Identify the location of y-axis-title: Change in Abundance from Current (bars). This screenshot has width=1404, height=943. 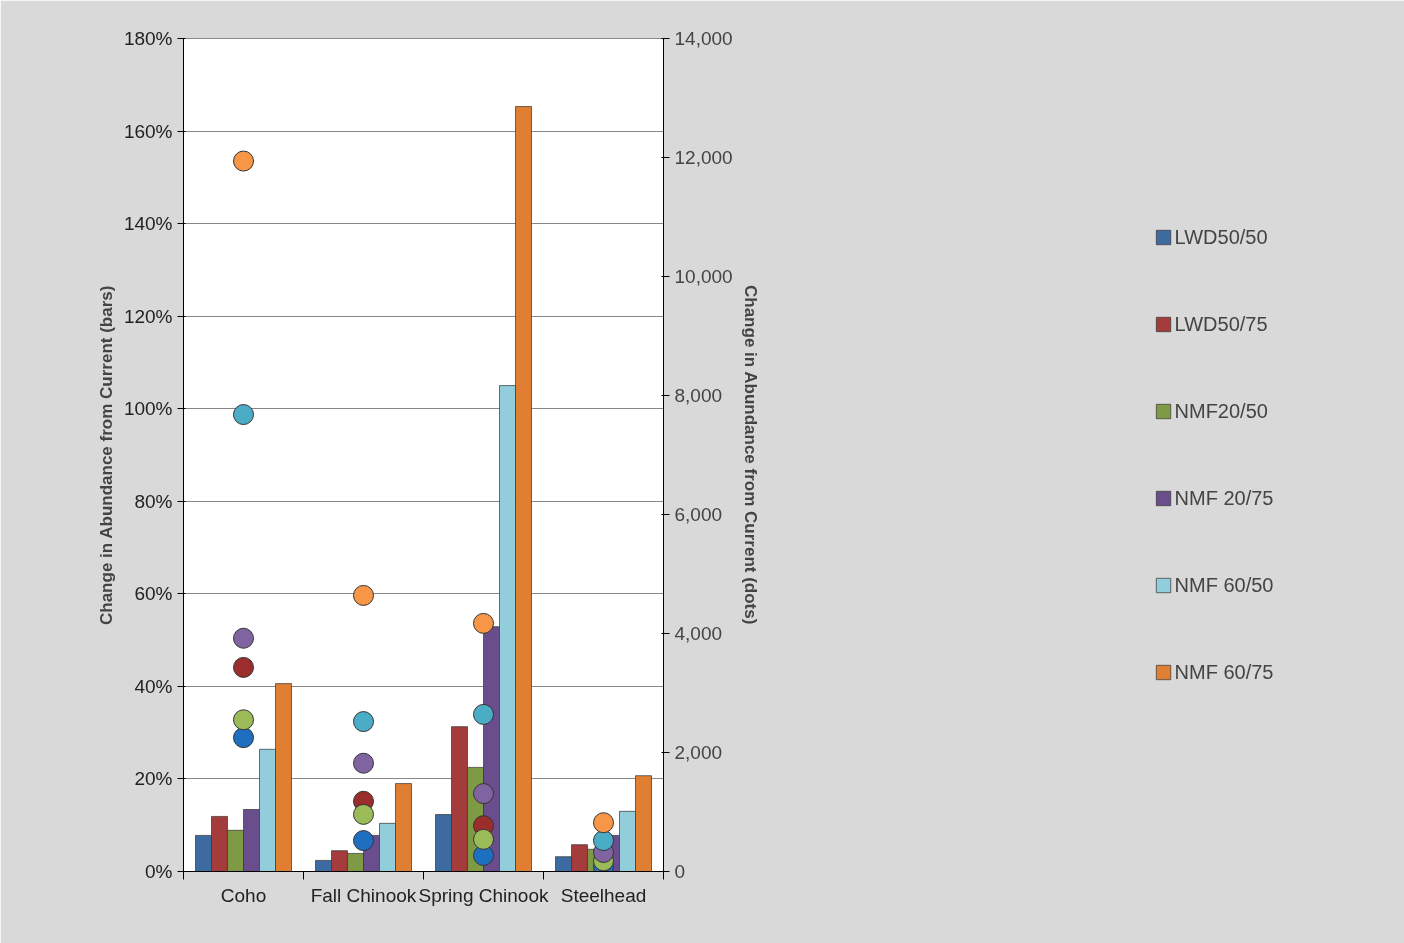
(106, 455).